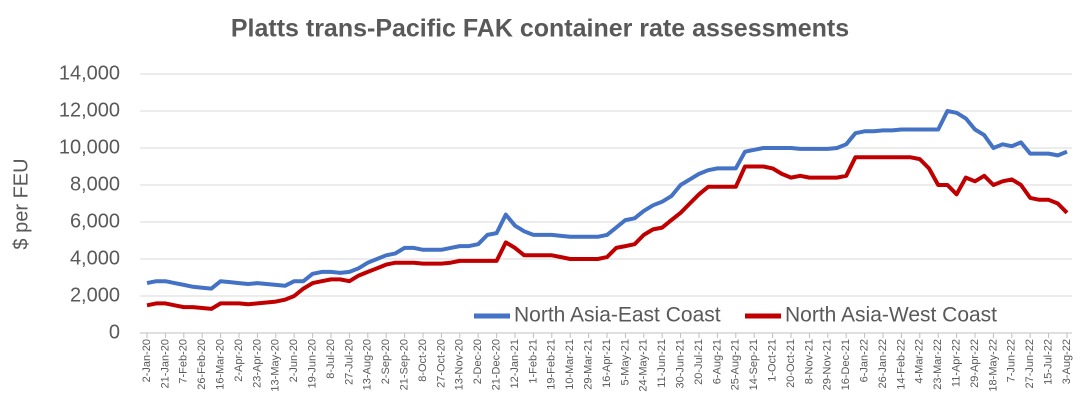  What do you see at coordinates (1067, 361) in the screenshot?
I see `x-tick-label: 3-Aug-22` at bounding box center [1067, 361].